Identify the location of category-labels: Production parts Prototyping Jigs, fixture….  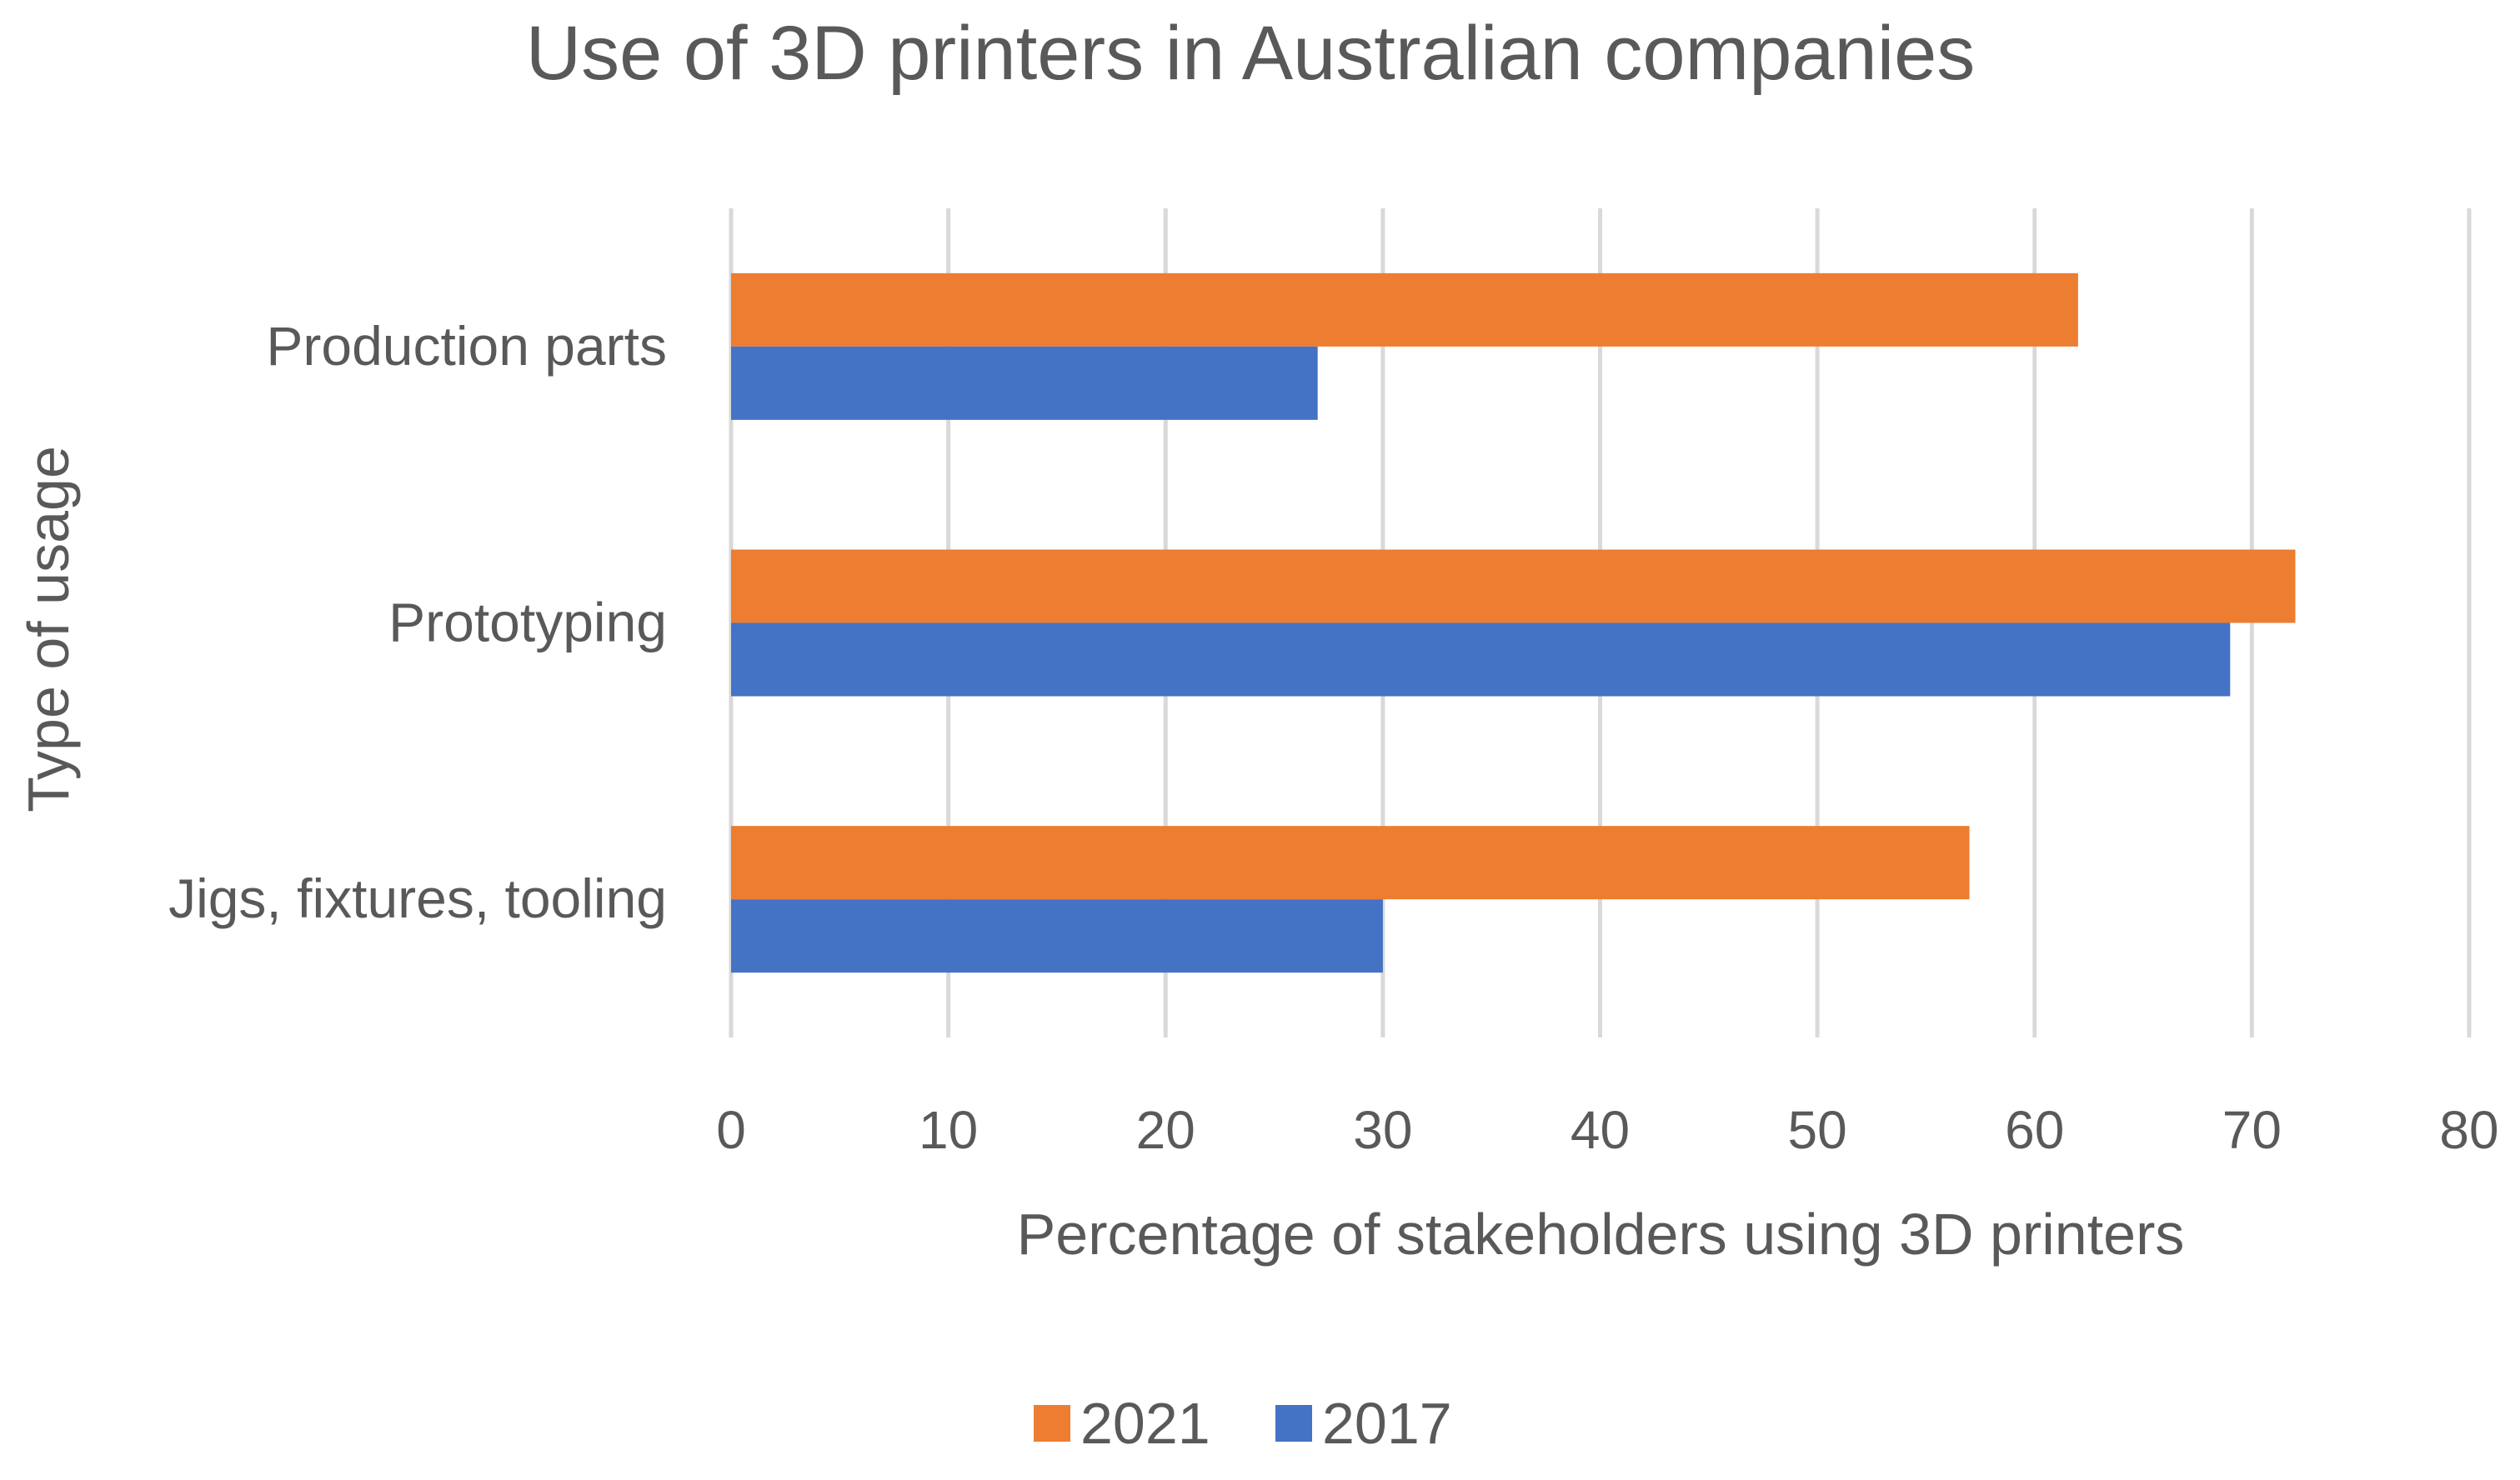
(417, 622).